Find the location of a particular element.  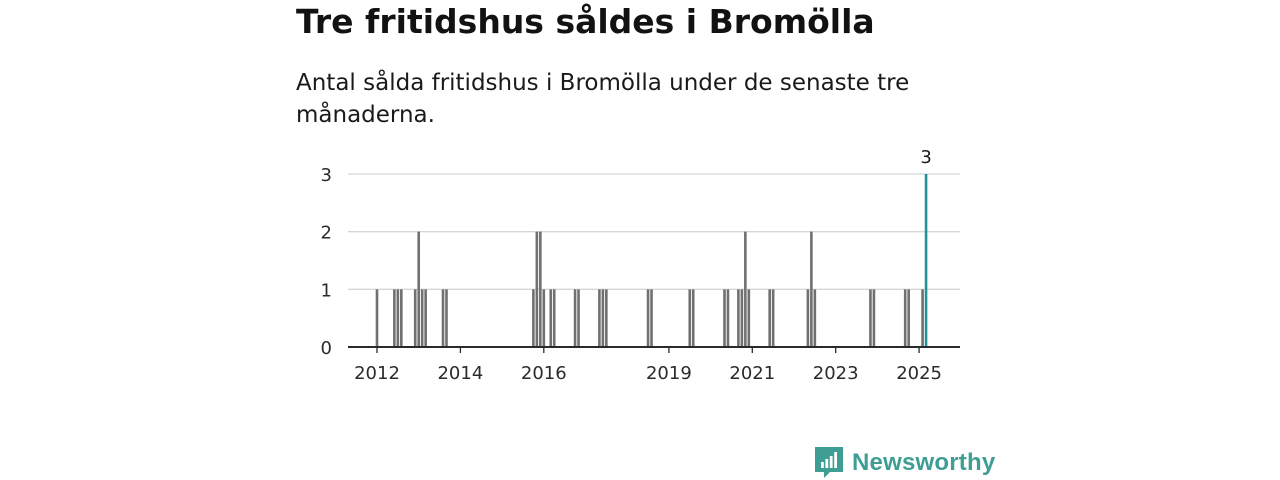

x-tick-label: 2012 is located at coordinates (377, 373).